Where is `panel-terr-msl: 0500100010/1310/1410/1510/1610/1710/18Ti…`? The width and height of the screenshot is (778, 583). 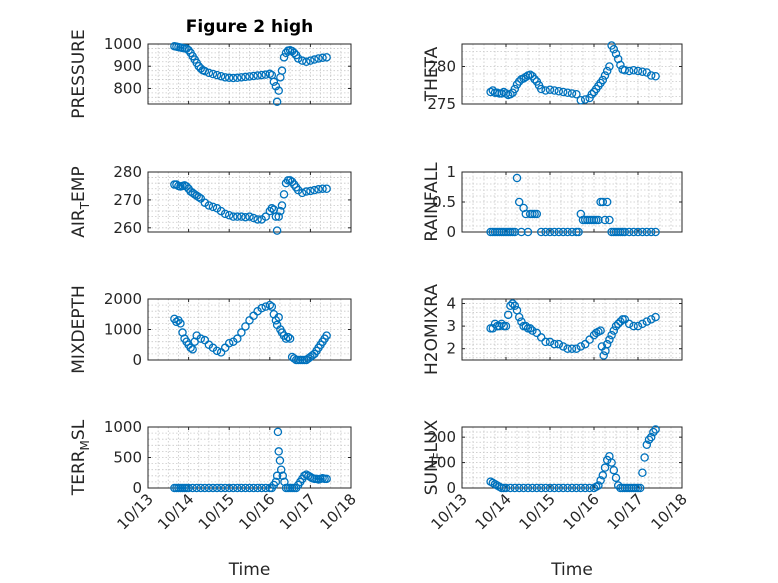 panel-terr-msl: 0500100010/1310/1410/1510/1610/1710/18Ti… is located at coordinates (214, 499).